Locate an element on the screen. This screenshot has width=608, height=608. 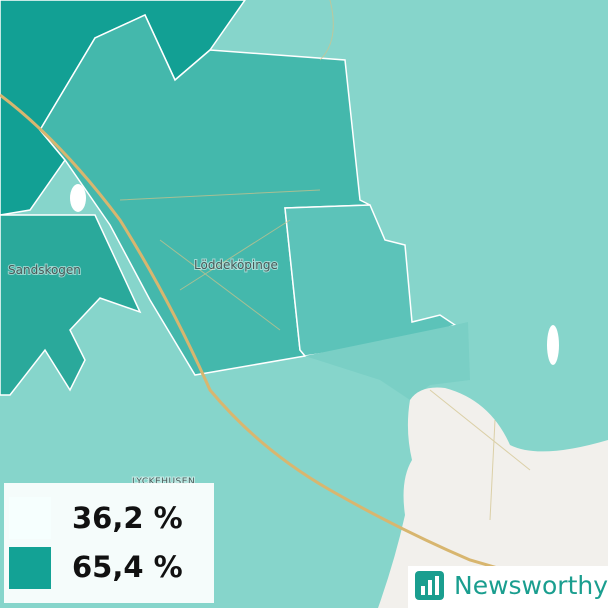
region-south is located at coordinates (387, 361).